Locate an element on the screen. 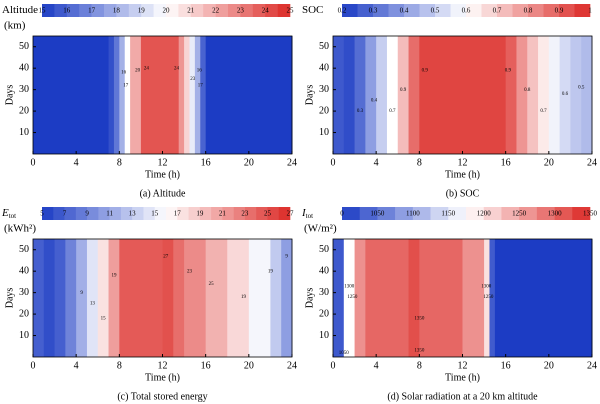 Image resolution: width=600 pixels, height=404 pixels. y-tick-label: 30 is located at coordinates (24, 292).